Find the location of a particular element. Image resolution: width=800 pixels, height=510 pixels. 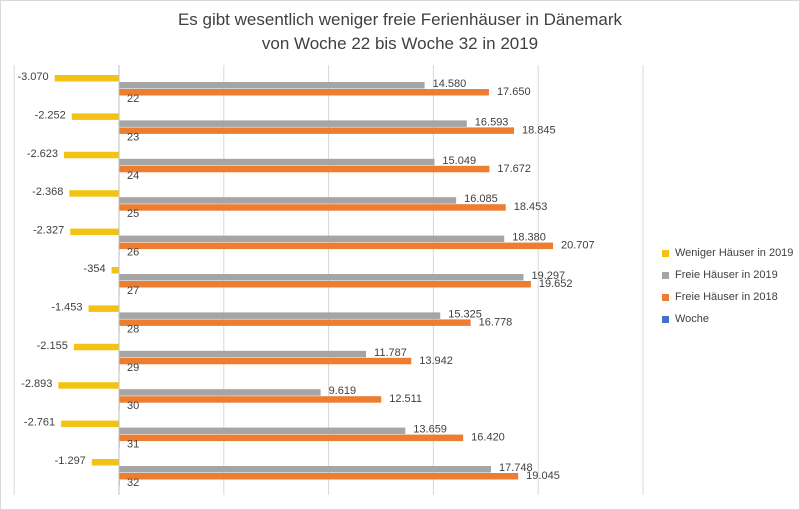

legend-label: Freie Häuser in 2019 is located at coordinates (726, 275).